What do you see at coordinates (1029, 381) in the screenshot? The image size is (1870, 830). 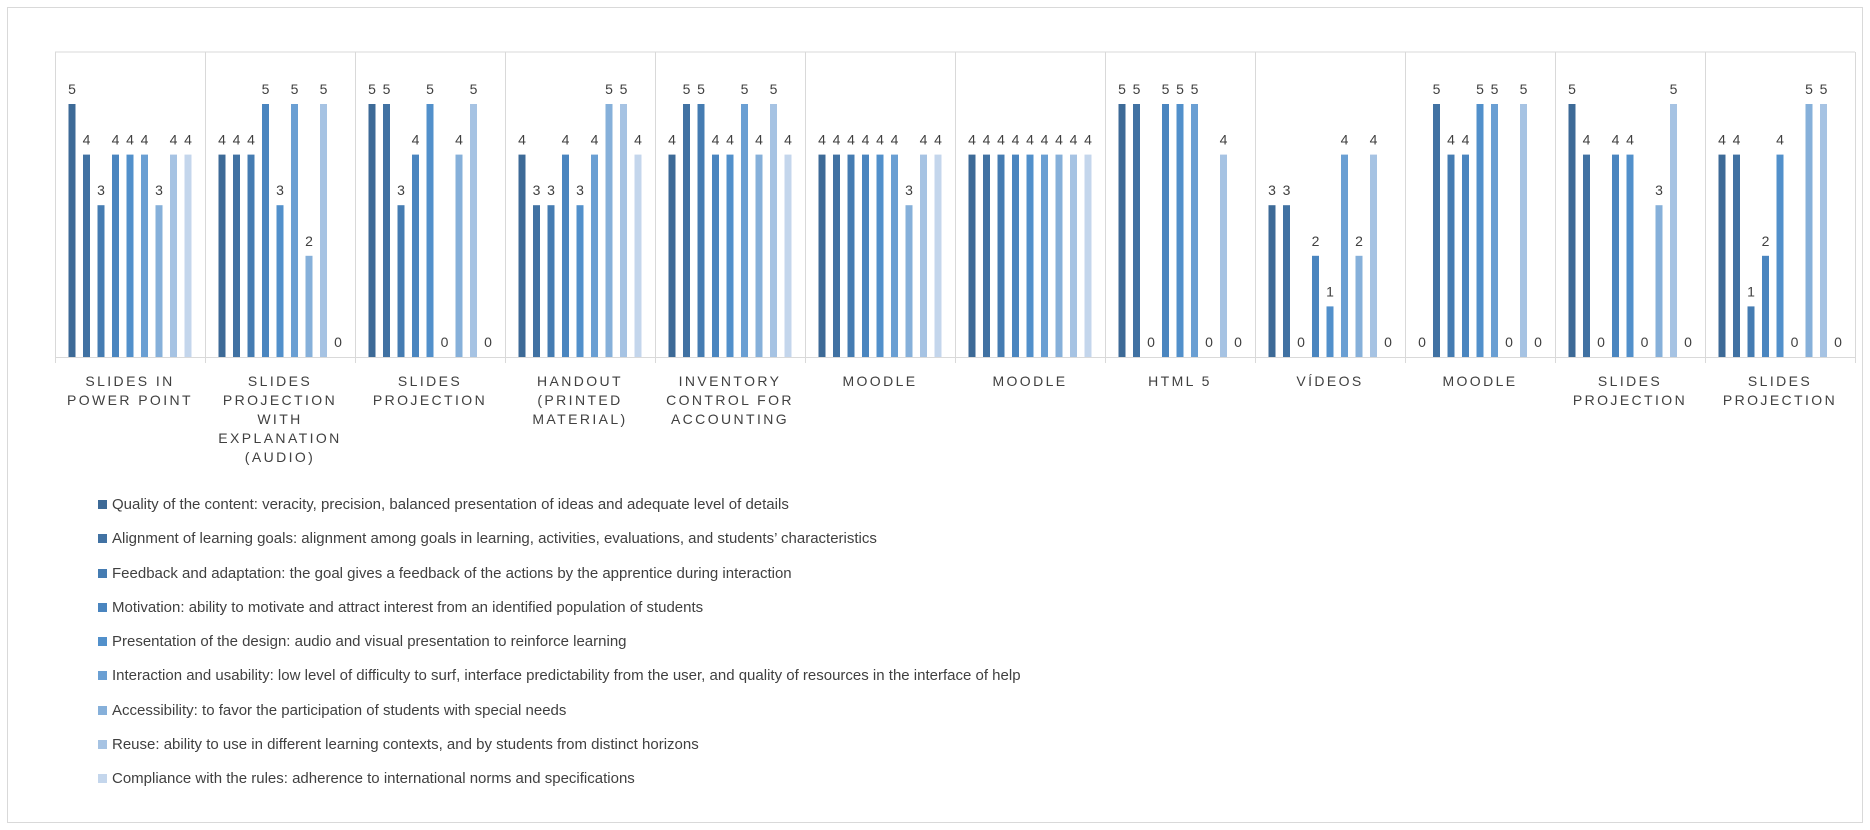 I see `category-label: MOODLE` at bounding box center [1029, 381].